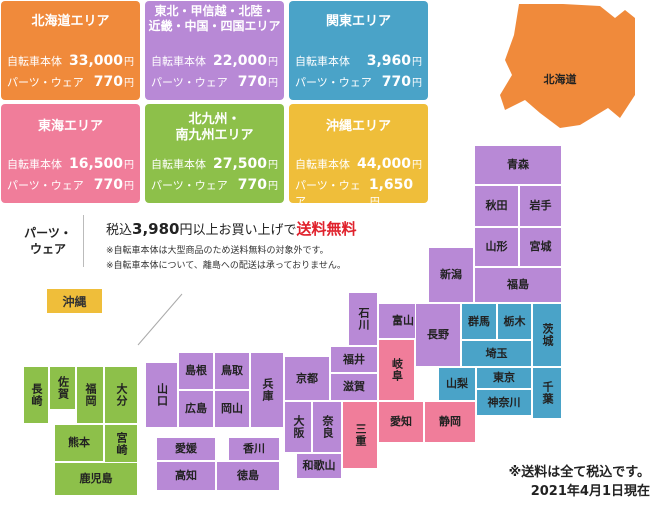 The width and height of the screenshot is (656, 505). I want to click on card-kanto: 関東エリア 自転車本体 3,960円 パーツ・ウェア 770円, so click(358, 50).